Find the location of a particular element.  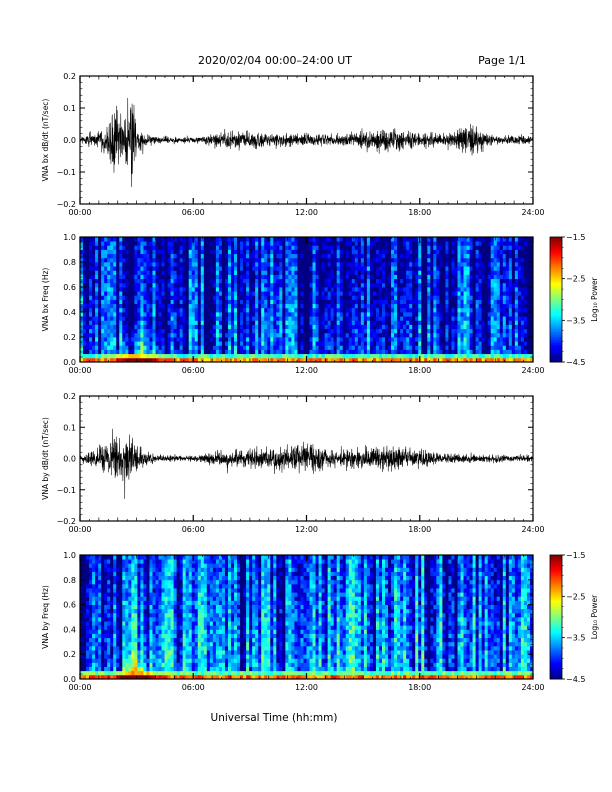

y-axis-title: VNA by dB/dt (nT/sec) is located at coordinates (45, 458).